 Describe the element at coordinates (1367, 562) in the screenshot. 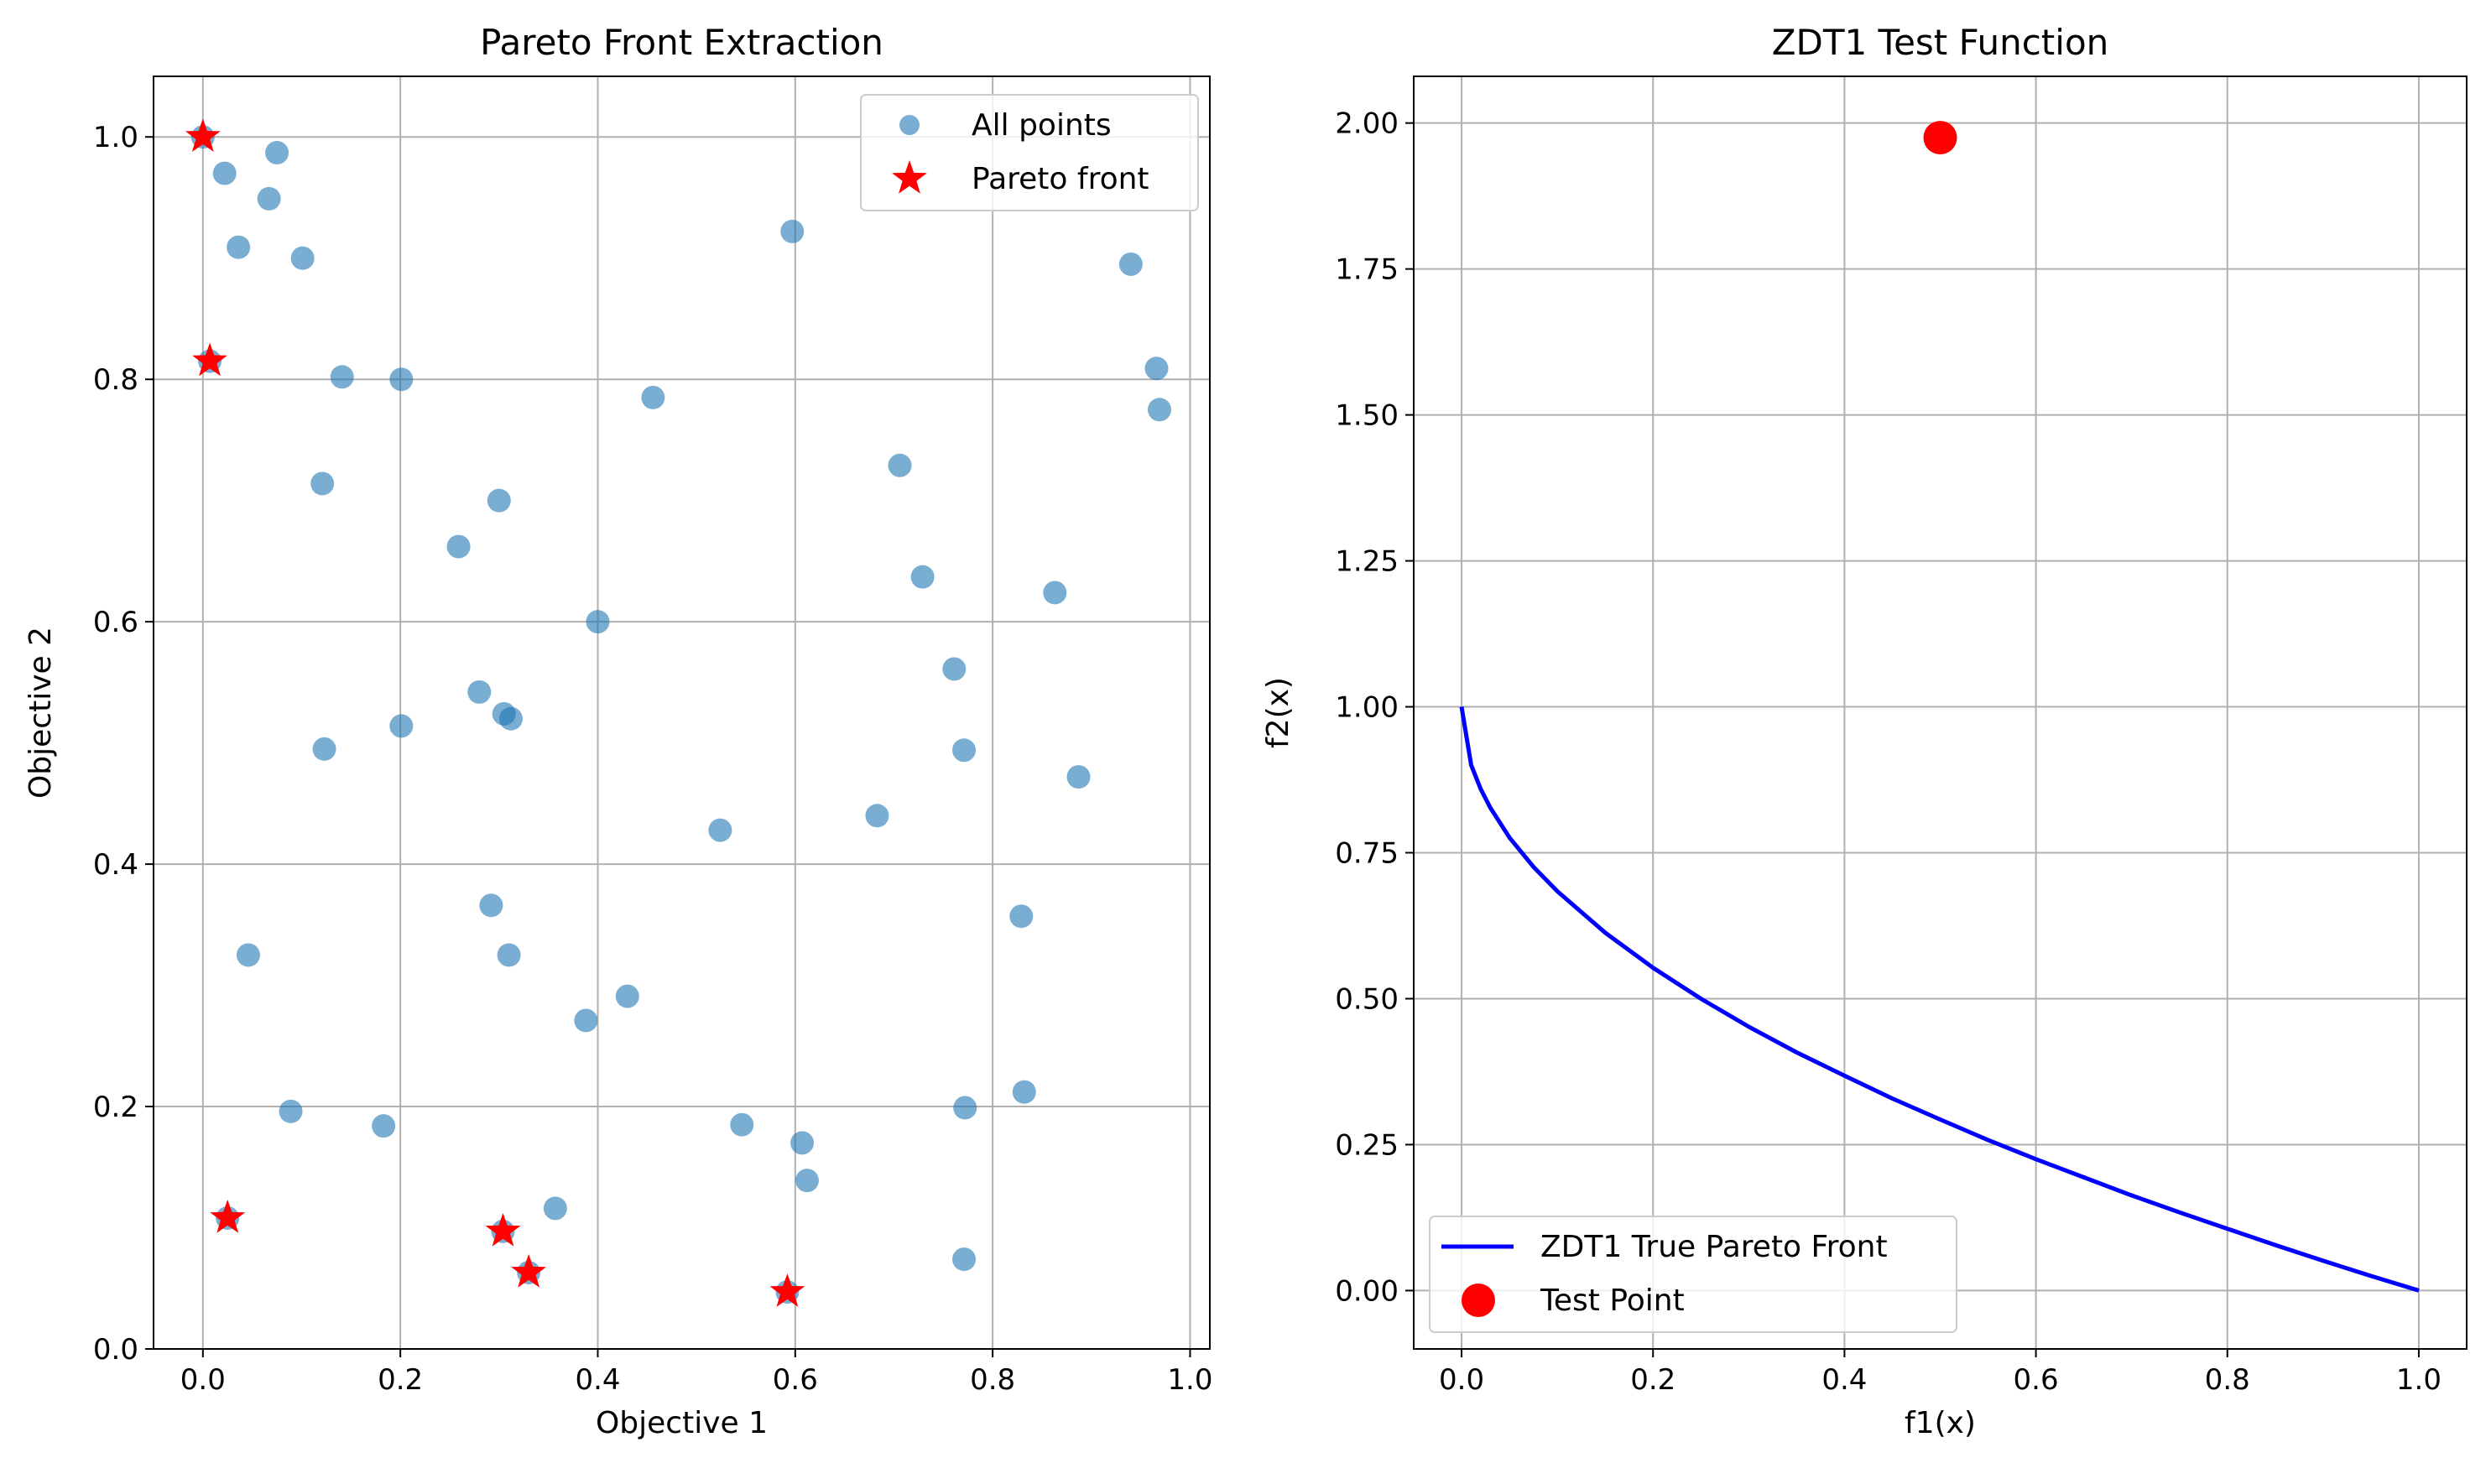

I see `y-tick-label: 1.25` at that location.